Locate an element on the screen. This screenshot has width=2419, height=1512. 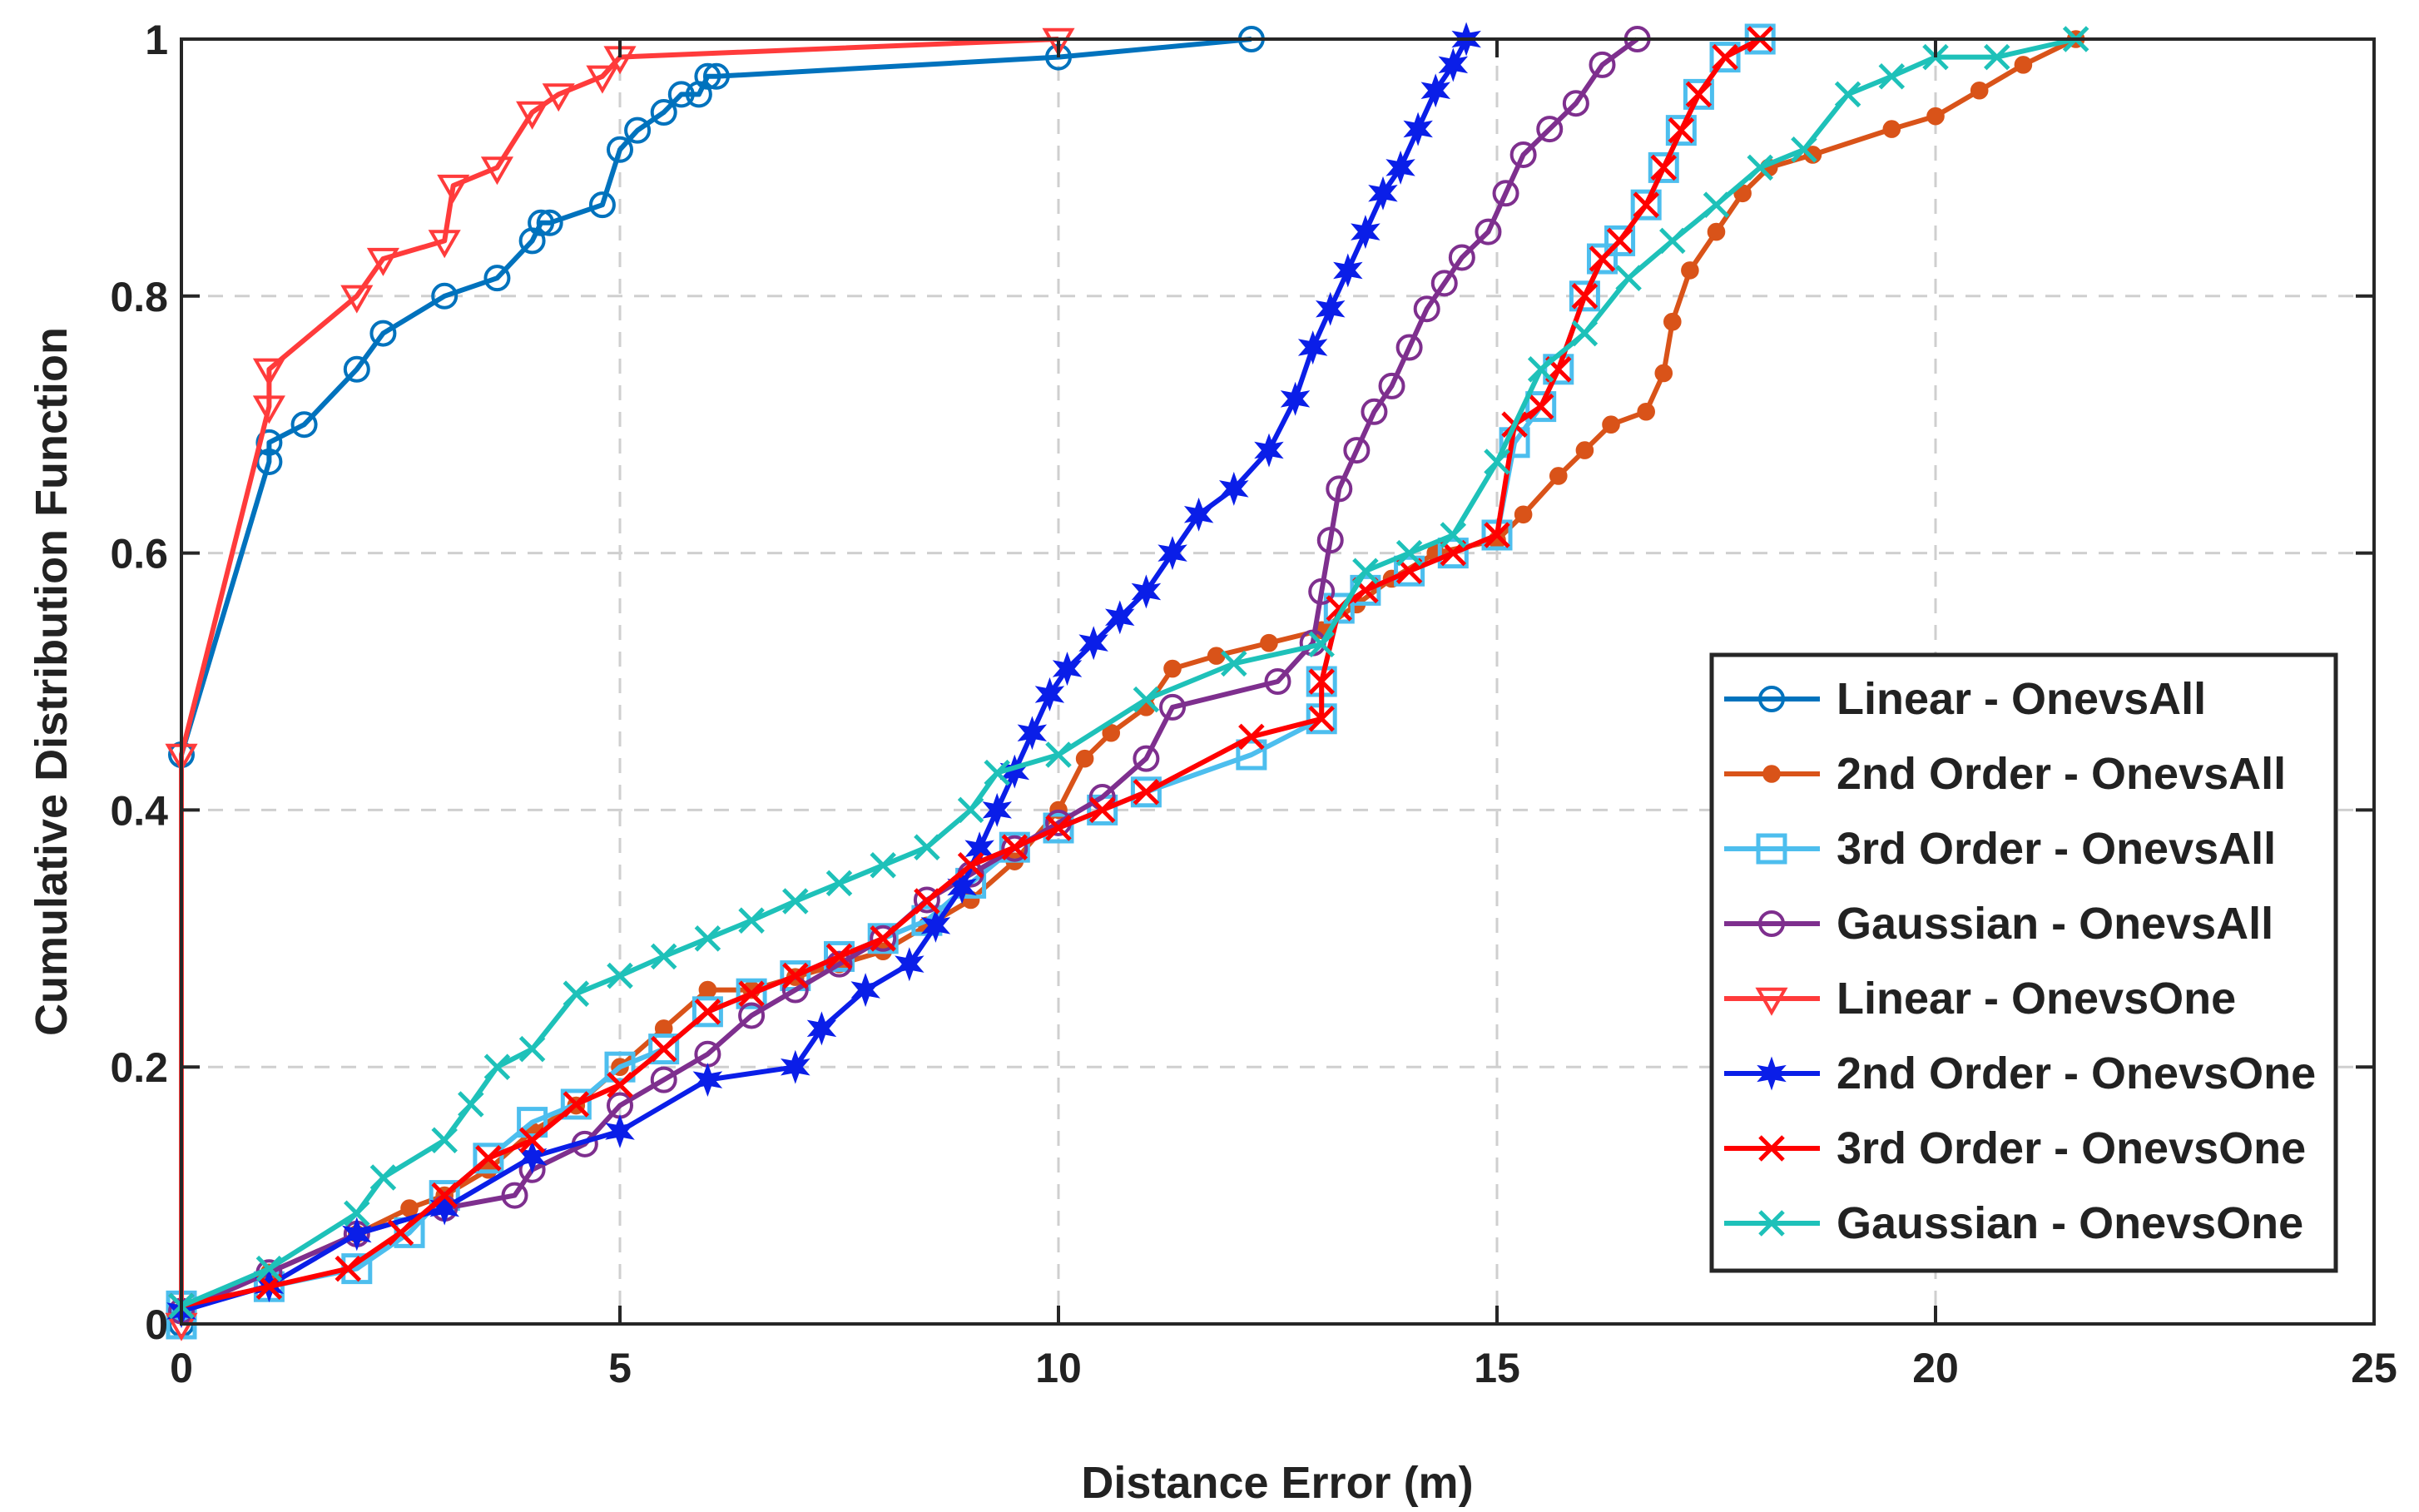
x-tick-label: 10 is located at coordinates (1058, 1368).